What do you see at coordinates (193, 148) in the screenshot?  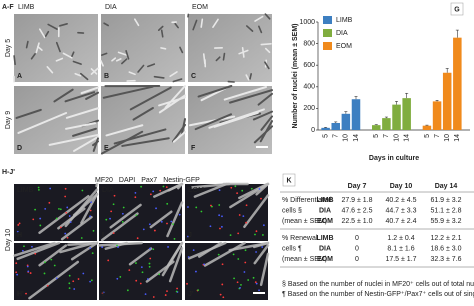 I see `panel-letter: F` at bounding box center [193, 148].